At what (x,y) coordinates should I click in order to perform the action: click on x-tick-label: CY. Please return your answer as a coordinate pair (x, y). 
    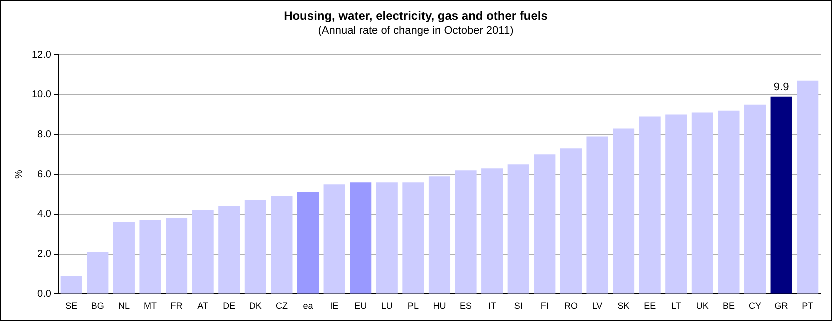
    Looking at the image, I should click on (755, 306).